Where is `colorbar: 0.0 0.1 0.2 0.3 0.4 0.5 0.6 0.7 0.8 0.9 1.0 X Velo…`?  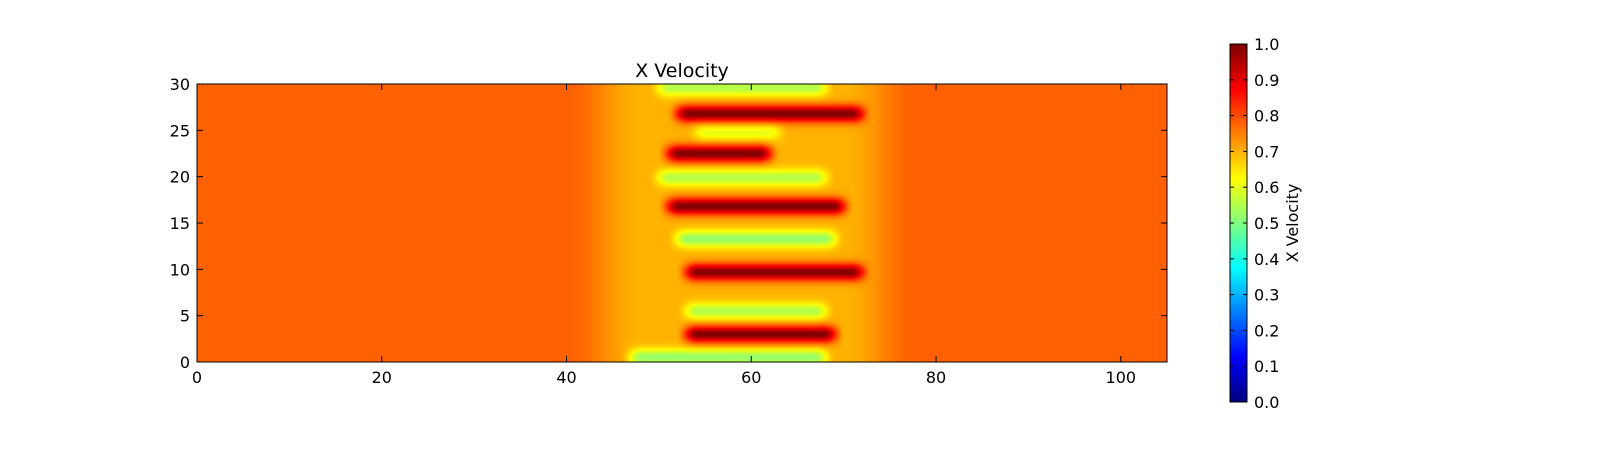
colorbar: 0.0 0.1 0.2 0.3 0.4 0.5 0.6 0.7 0.8 0.9 1.0 X Velo… is located at coordinates (1265, 223).